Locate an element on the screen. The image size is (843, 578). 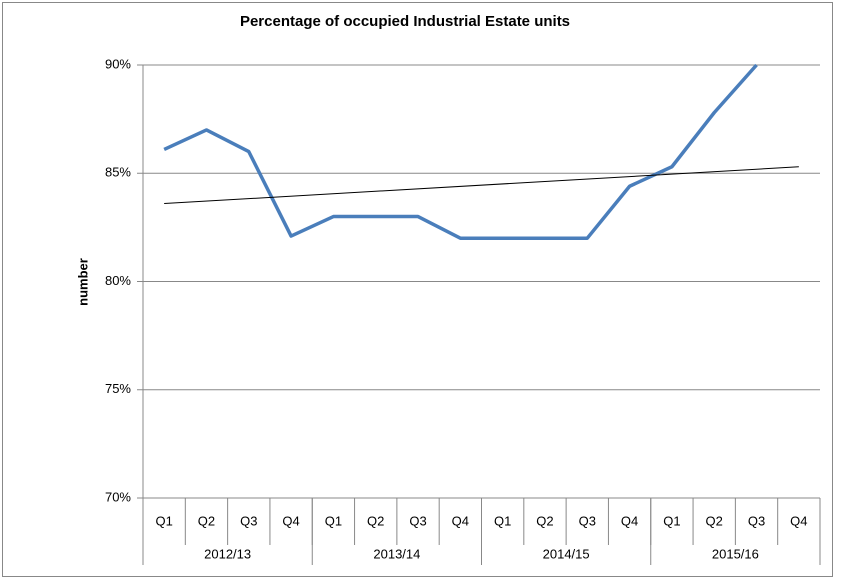
group-label: 2015/16 is located at coordinates (735, 553).